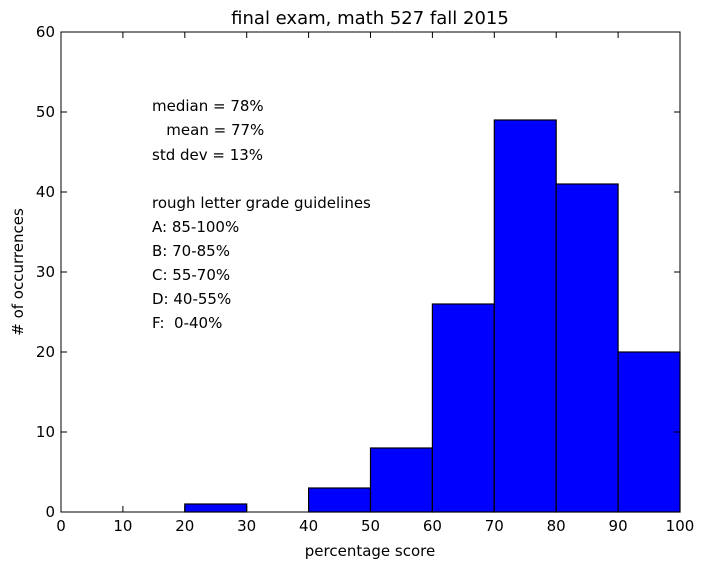 The image size is (704, 570). Describe the element at coordinates (261, 203) in the screenshot. I see `annotation-guidelines-heading: rough letter grade guidelines` at that location.